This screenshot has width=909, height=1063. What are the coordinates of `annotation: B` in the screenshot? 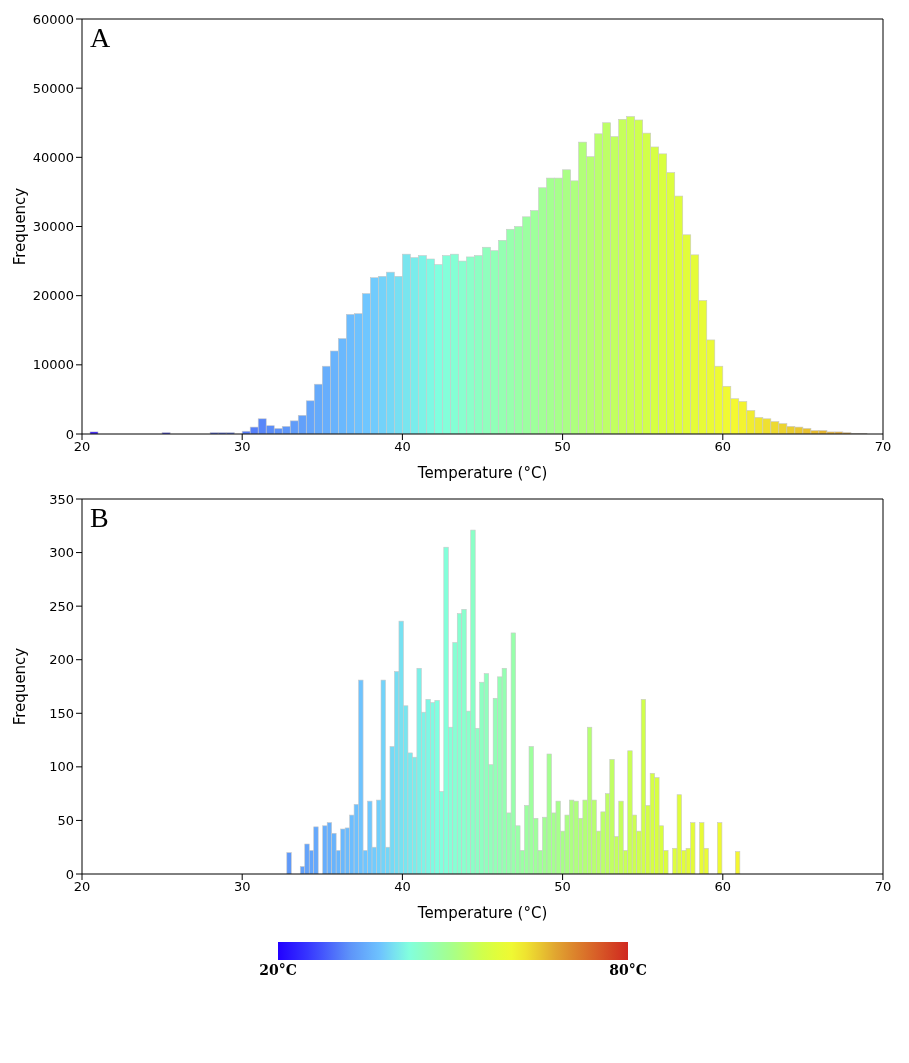 It's located at (99, 518).